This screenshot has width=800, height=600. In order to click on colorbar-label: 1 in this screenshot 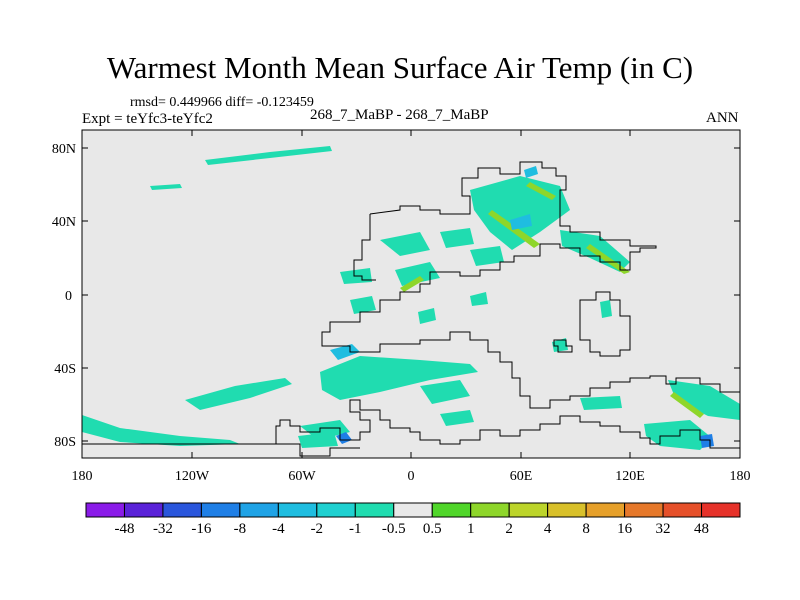, I will do `click(471, 529)`.